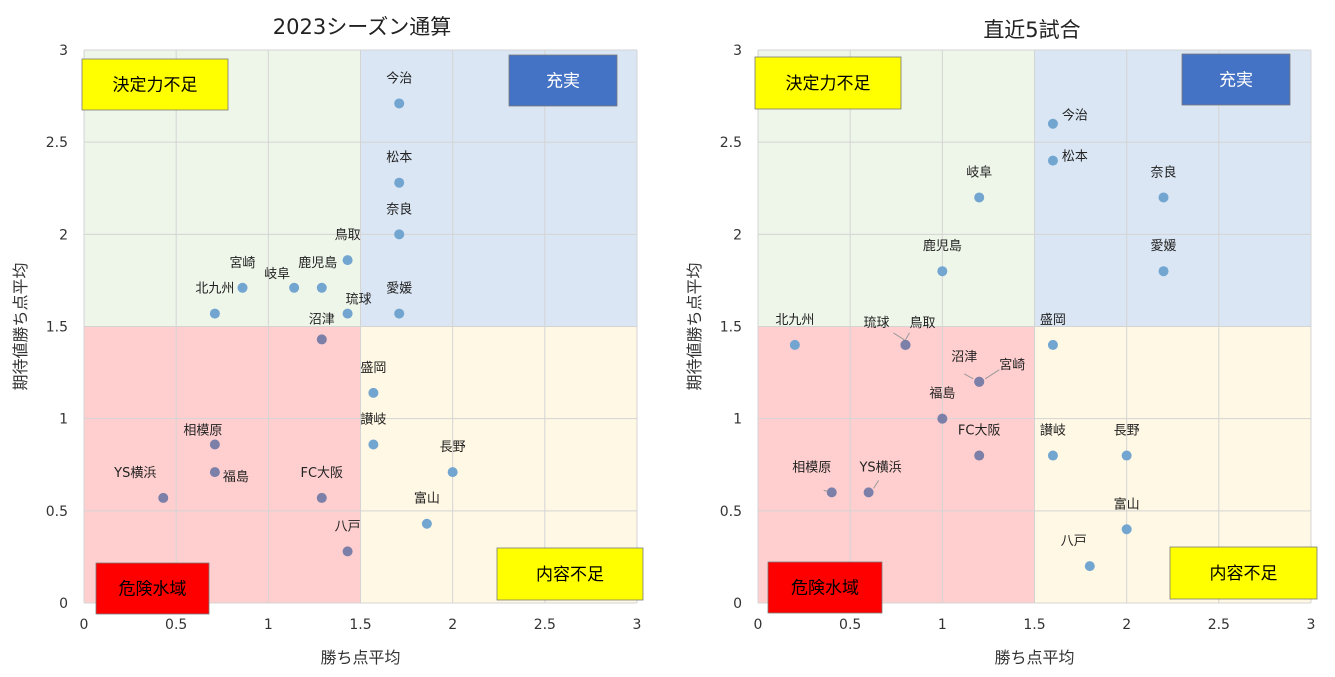 Image resolution: width=1335 pixels, height=677 pixels. What do you see at coordinates (360, 625) in the screenshot?
I see `x-tick-label: 1.5` at bounding box center [360, 625].